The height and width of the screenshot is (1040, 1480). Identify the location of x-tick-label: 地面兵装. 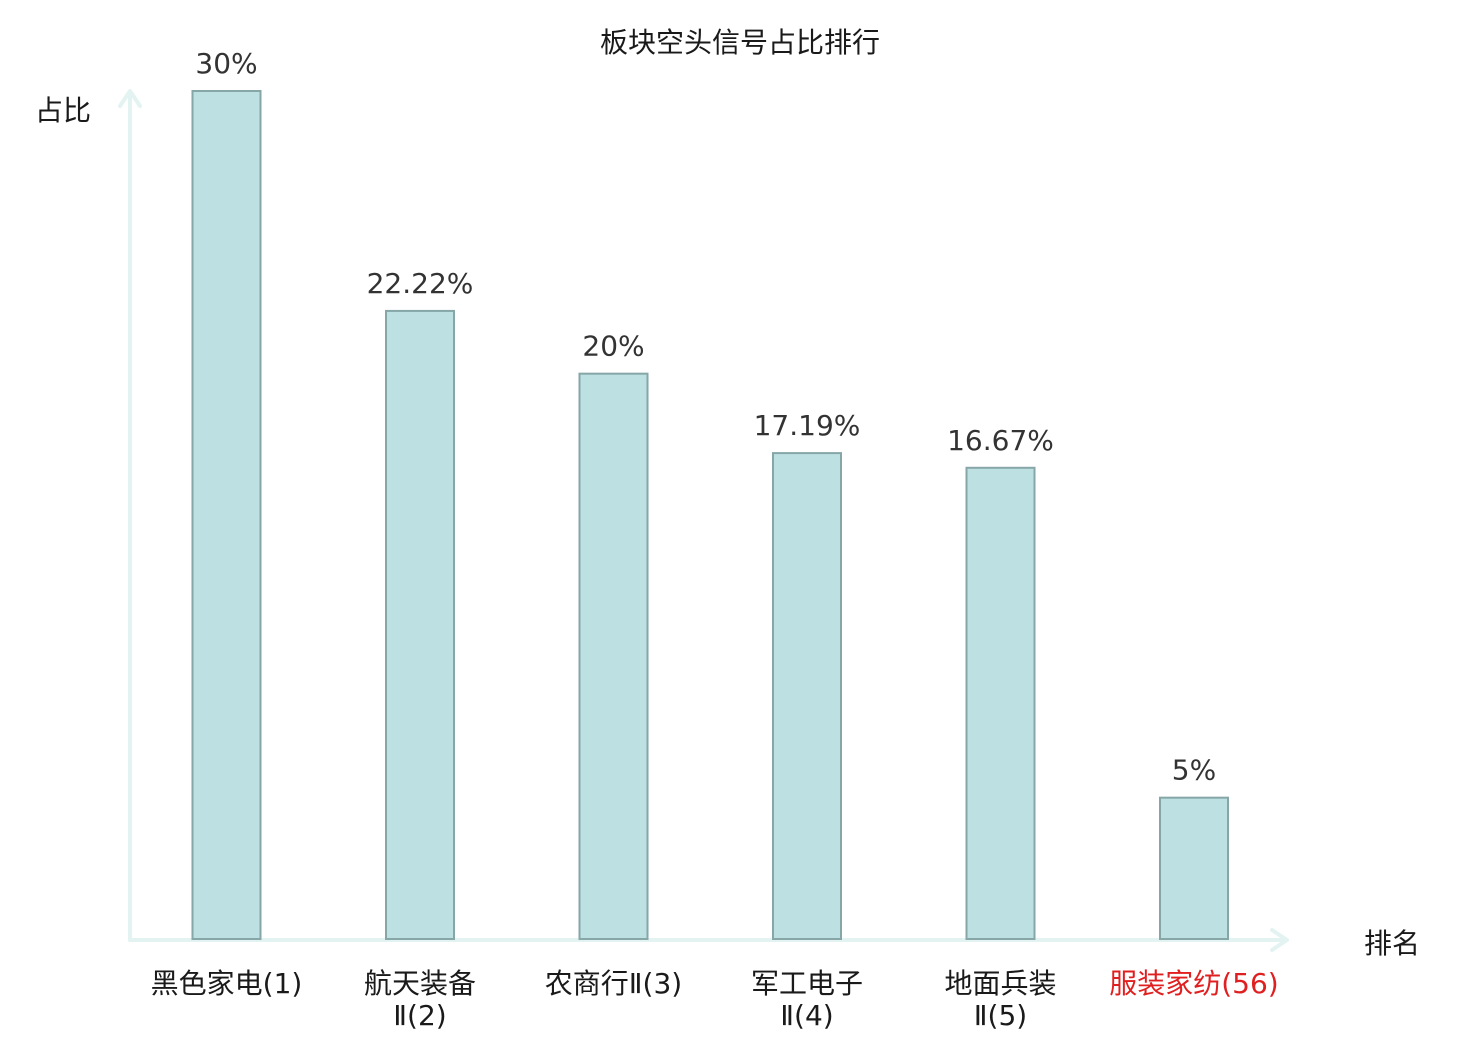
(1000, 983).